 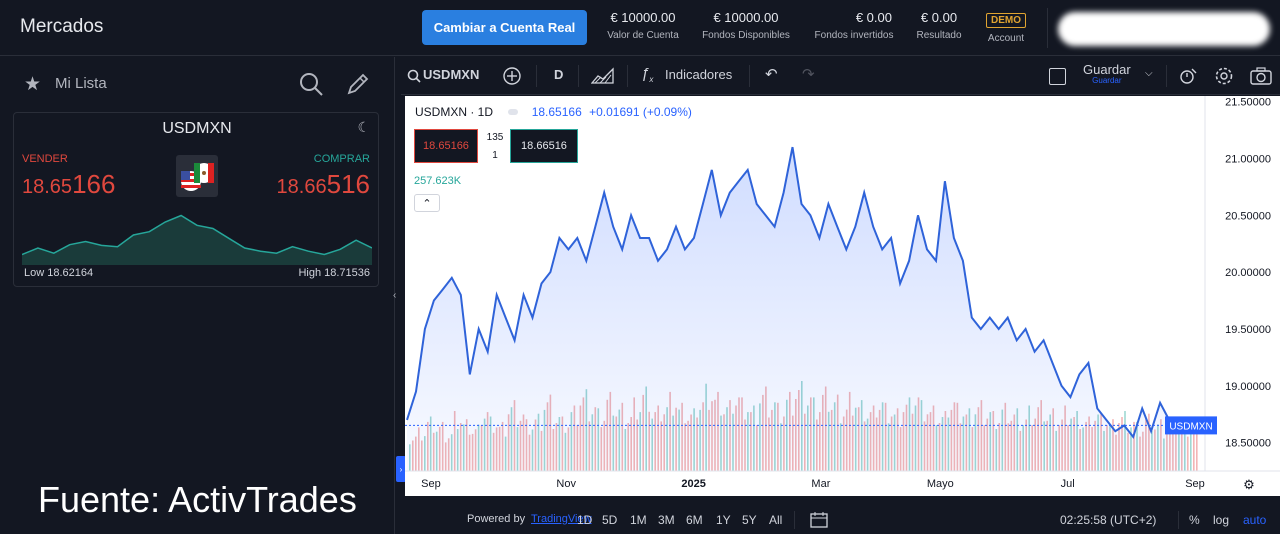 What do you see at coordinates (1248, 330) in the screenshot?
I see `price-tick-label: 19.50000` at bounding box center [1248, 330].